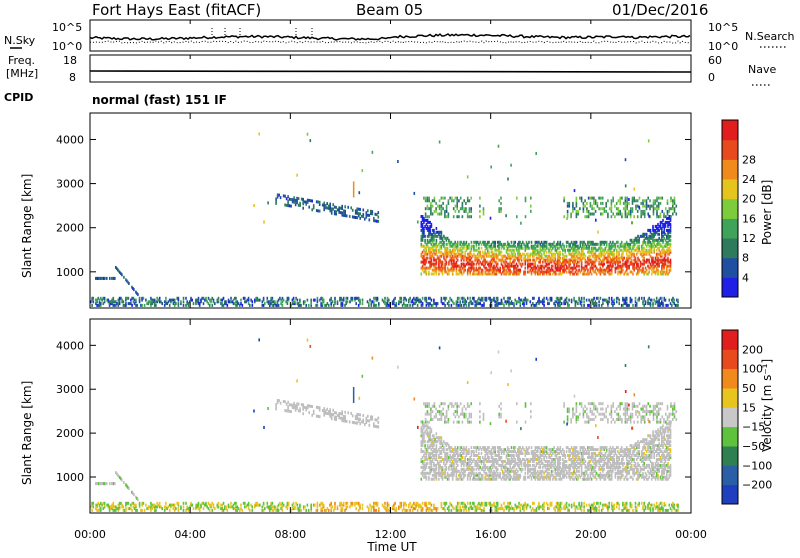 The width and height of the screenshot is (800, 558). What do you see at coordinates (723, 27) in the screenshot?
I see `nsearch-tick-top: 10^5` at bounding box center [723, 27].